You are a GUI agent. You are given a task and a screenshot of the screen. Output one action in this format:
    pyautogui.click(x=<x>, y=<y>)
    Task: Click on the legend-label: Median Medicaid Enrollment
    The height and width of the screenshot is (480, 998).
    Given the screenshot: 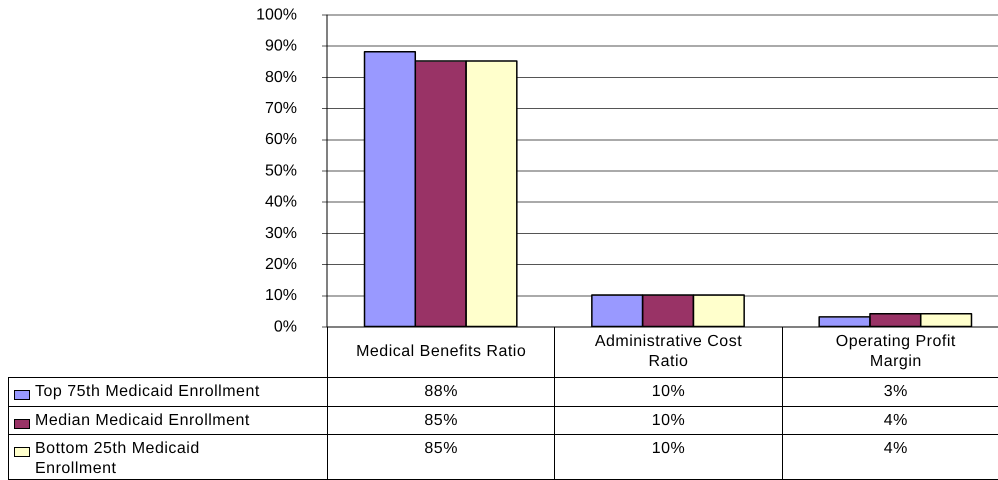 What is the action you would take?
    pyautogui.click(x=142, y=420)
    